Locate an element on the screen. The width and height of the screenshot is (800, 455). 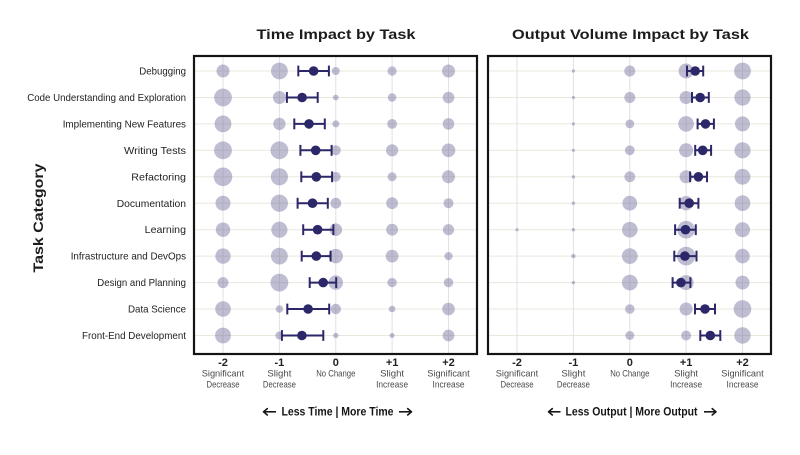
svg-text: Implementing New Features is located at coordinates (124, 124).